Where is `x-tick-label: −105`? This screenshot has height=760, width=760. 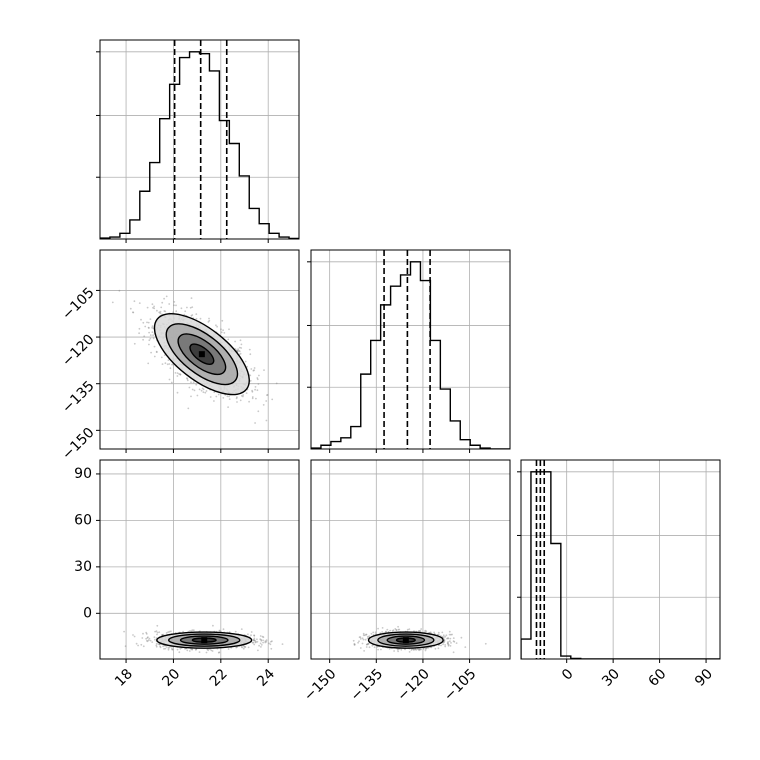 x-tick-label: −105 is located at coordinates (460, 685).